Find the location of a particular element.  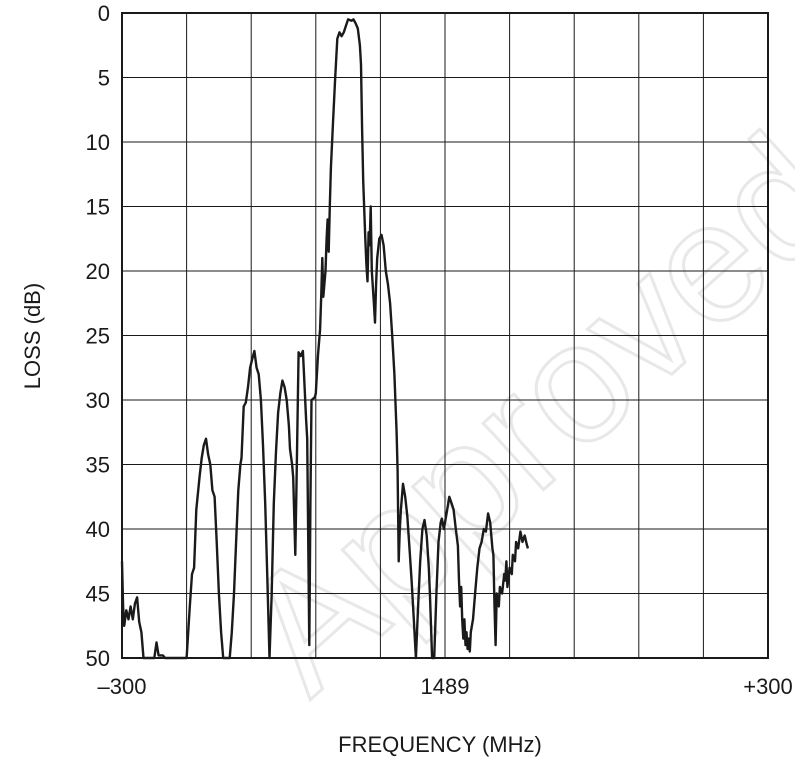

y-tick-label-7: 35 is located at coordinates (98, 465).